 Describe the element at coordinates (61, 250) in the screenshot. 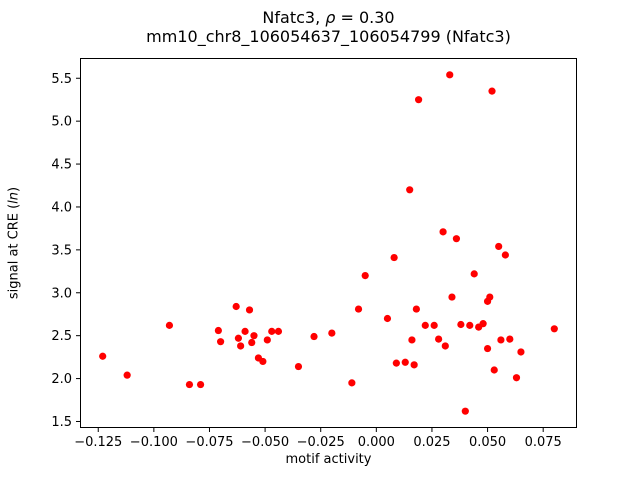

I see `y-tick-label: 3.5` at that location.